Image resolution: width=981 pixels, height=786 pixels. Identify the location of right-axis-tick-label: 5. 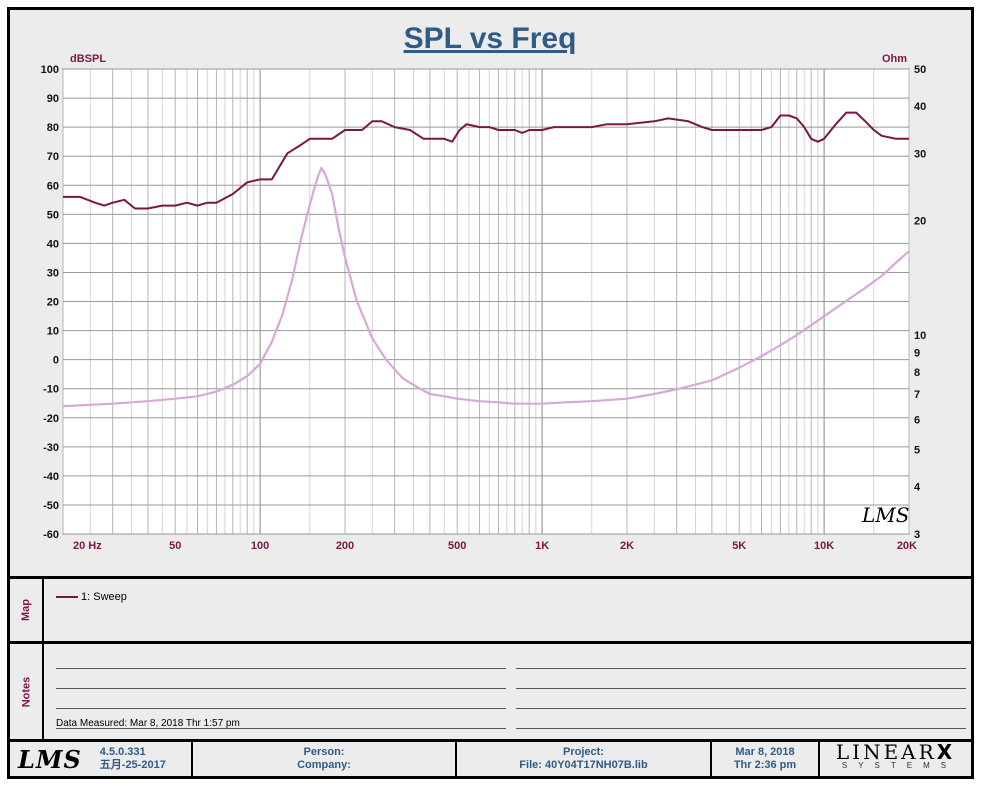
(917, 451).